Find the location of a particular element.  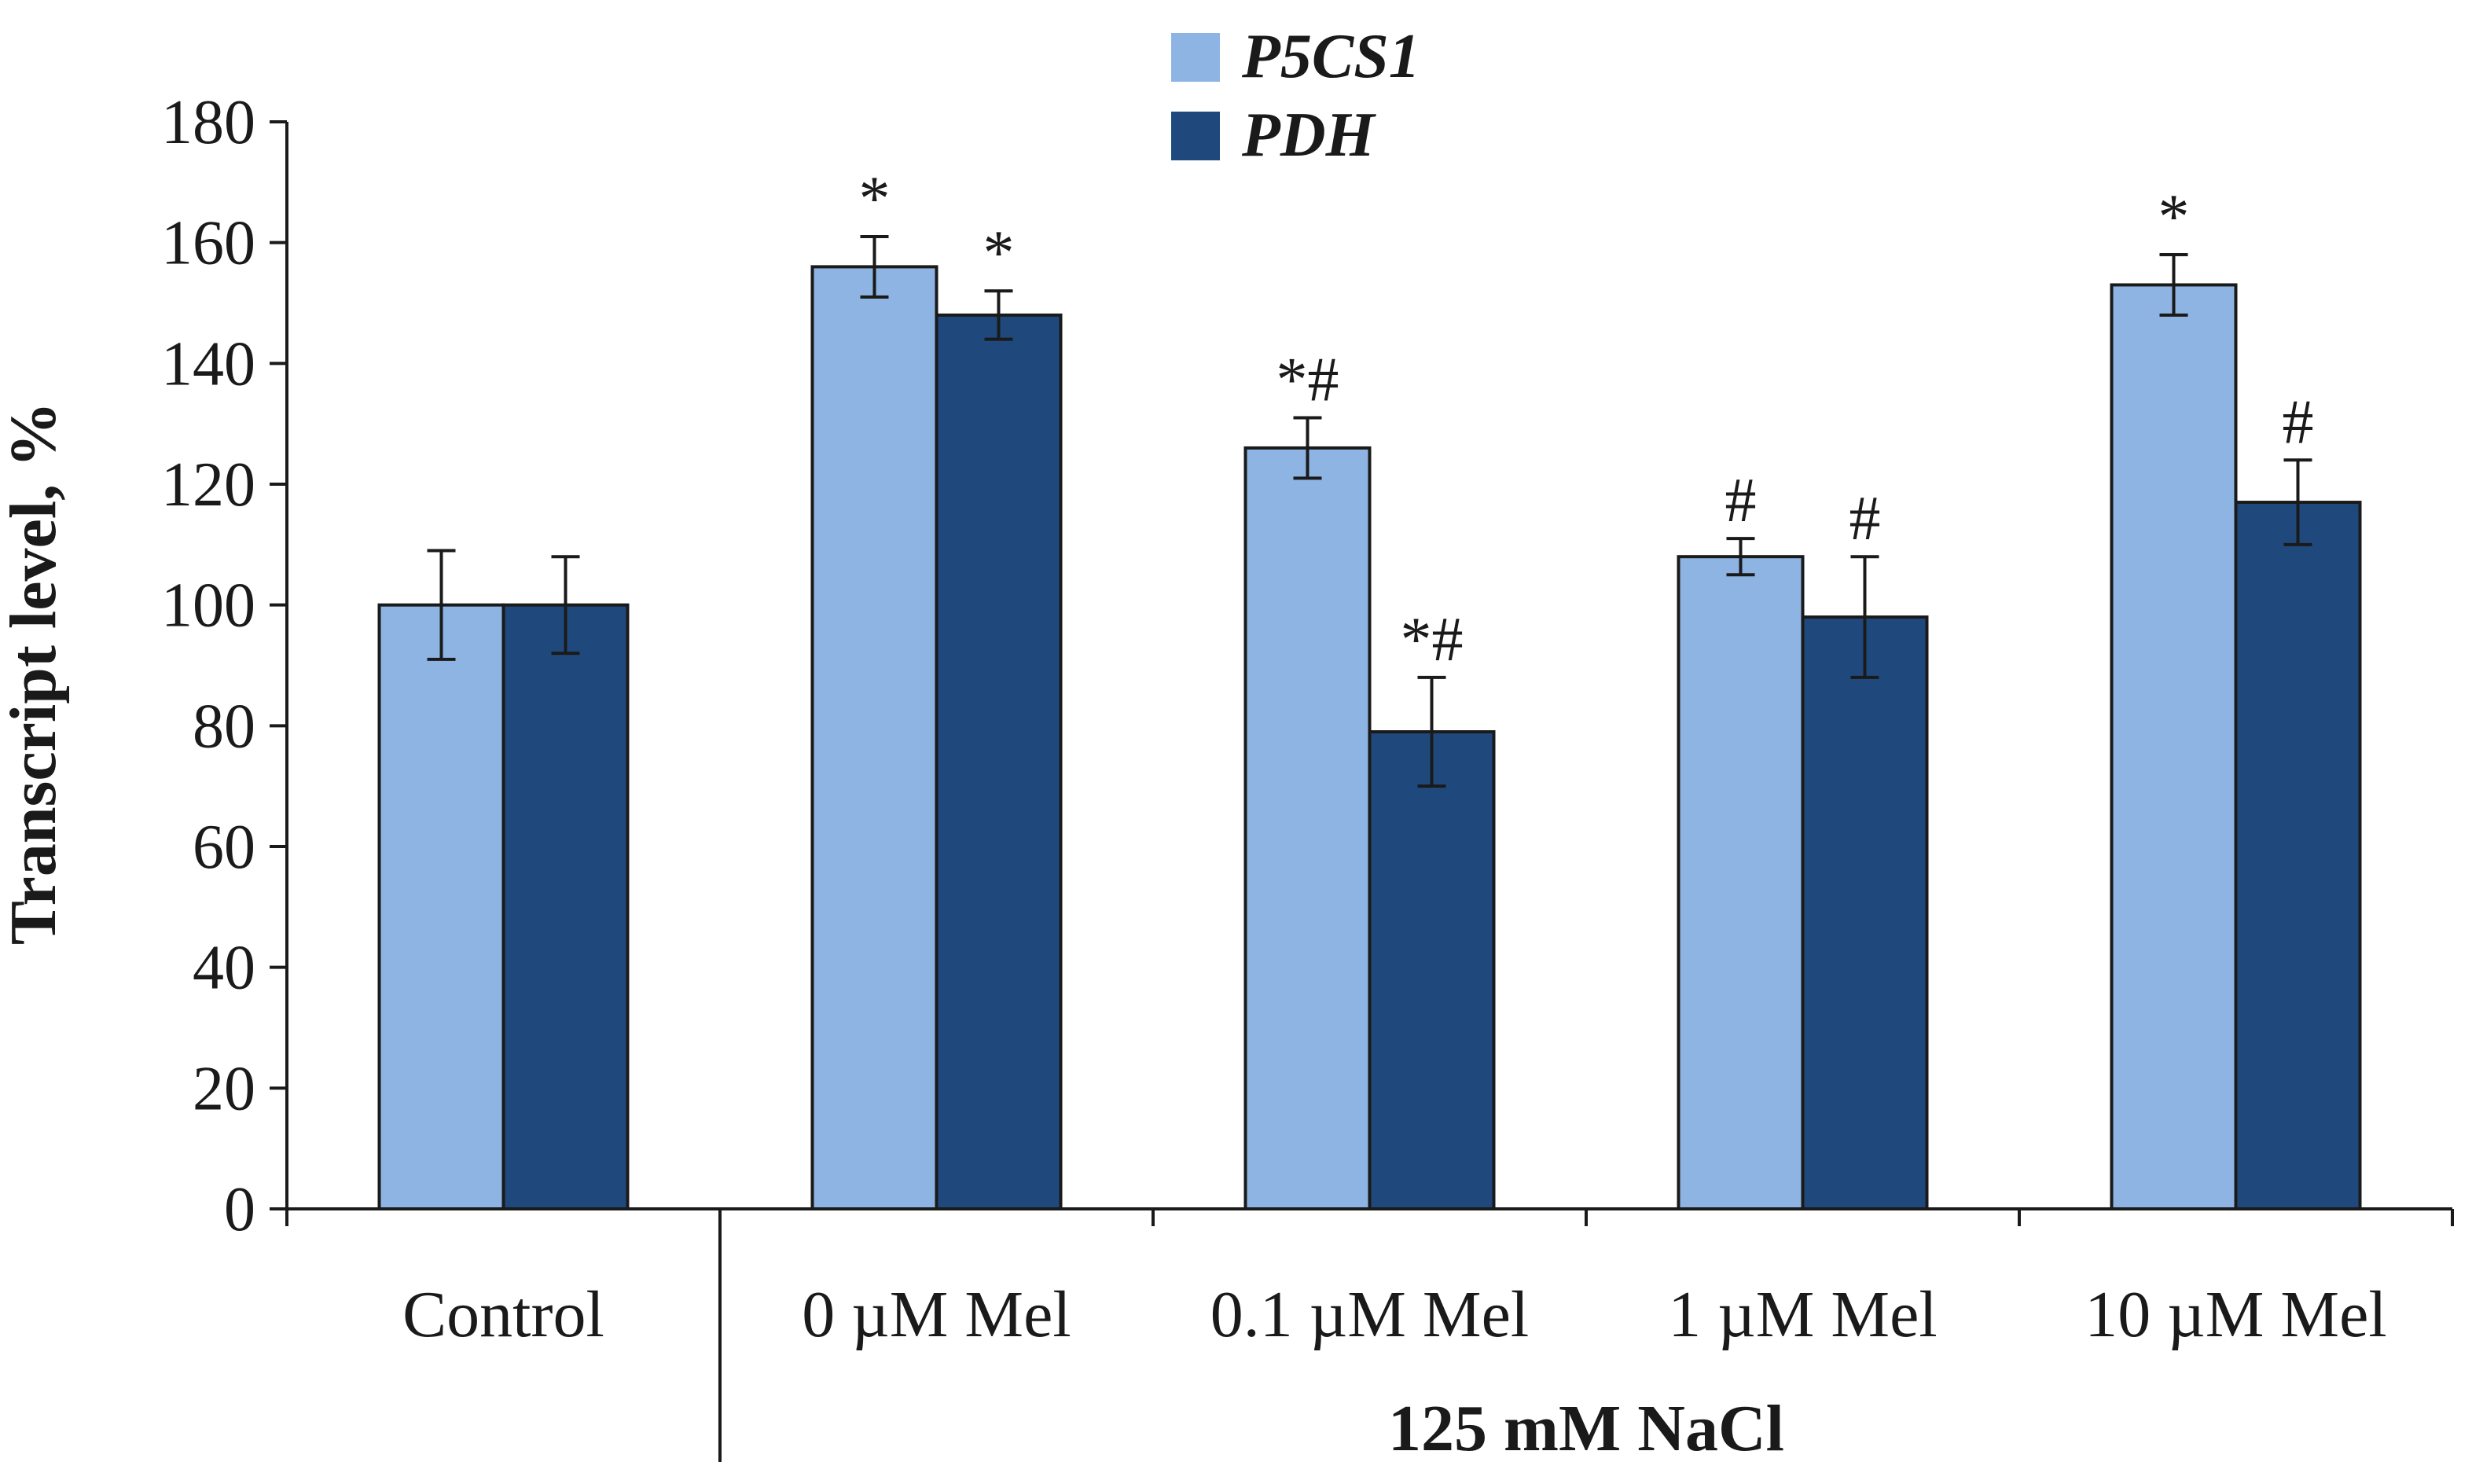

y-tick-label: 0 is located at coordinates (240, 1209).